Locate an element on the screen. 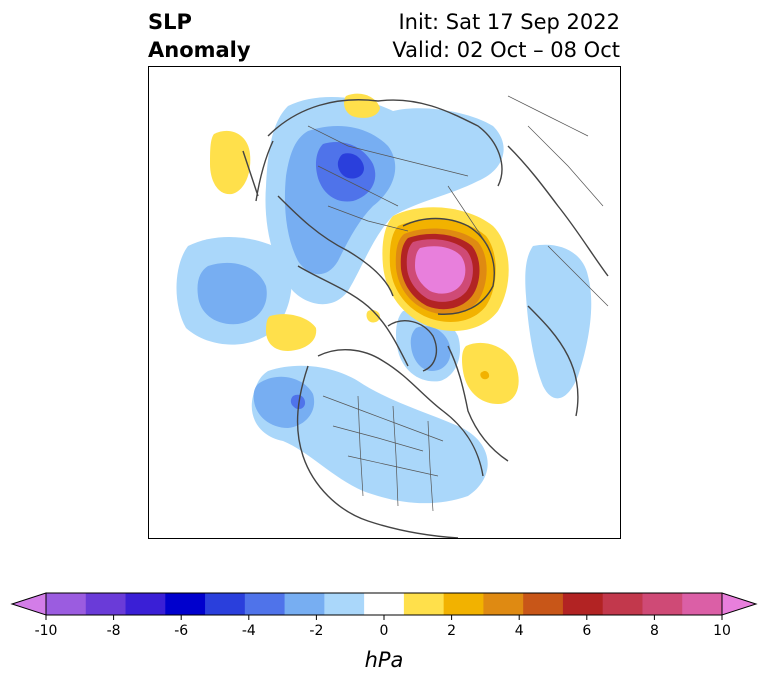 The image size is (768, 684). colorbar-tick-label: 0 is located at coordinates (384, 631).